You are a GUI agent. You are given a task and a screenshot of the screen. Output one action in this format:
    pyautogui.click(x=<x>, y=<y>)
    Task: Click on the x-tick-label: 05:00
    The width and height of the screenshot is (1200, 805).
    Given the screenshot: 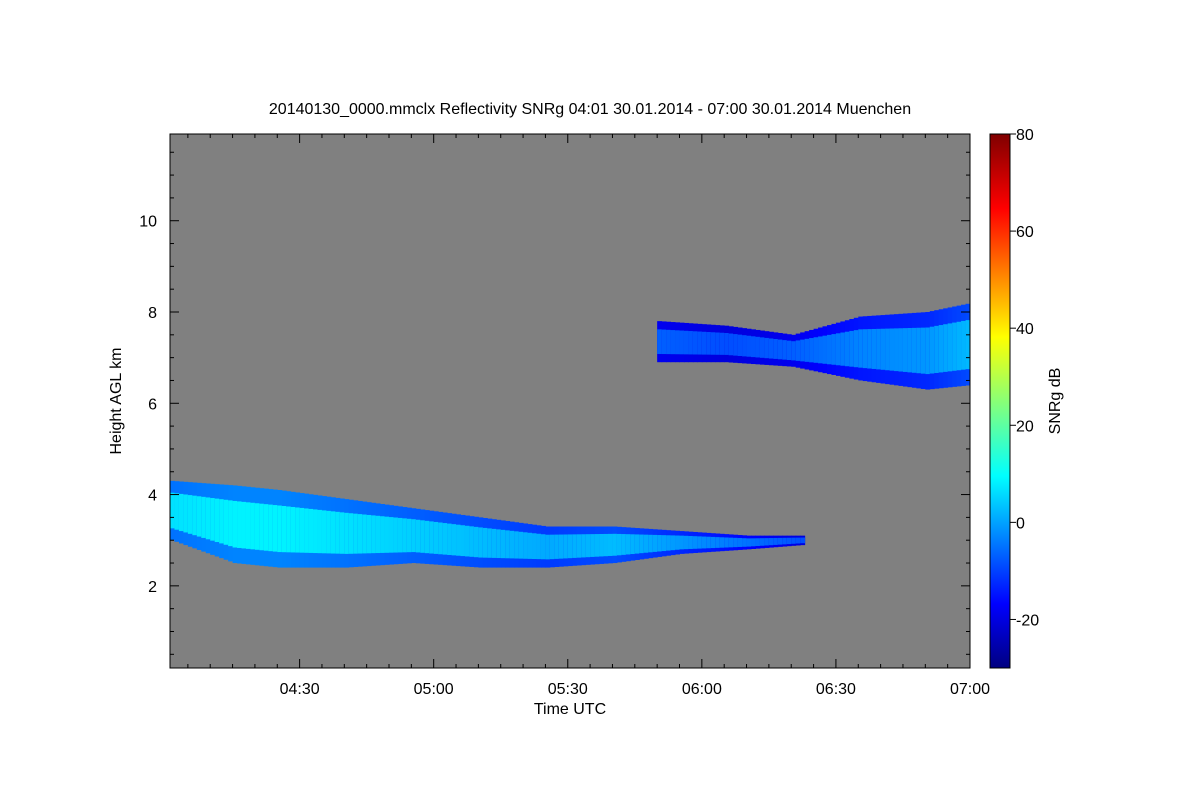 What is the action you would take?
    pyautogui.click(x=434, y=689)
    